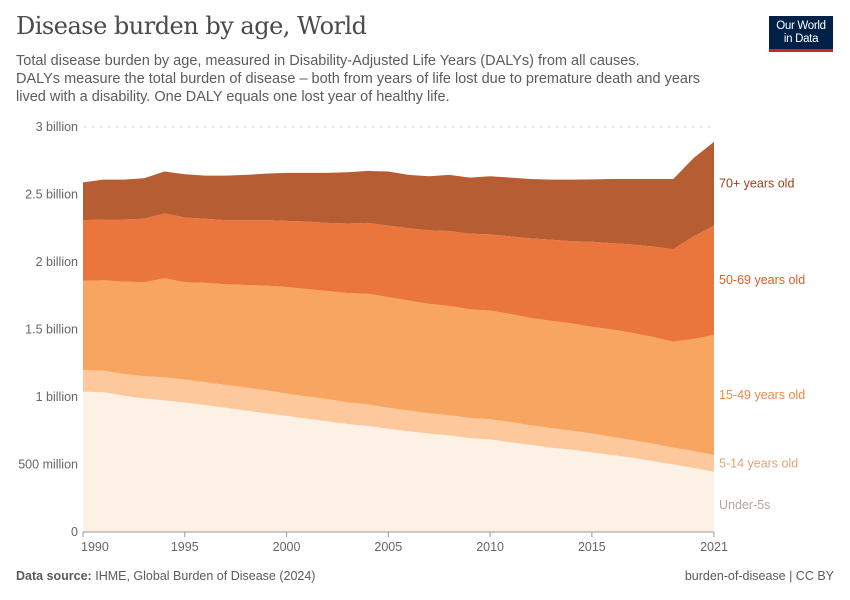 The width and height of the screenshot is (850, 600). Describe the element at coordinates (762, 395) in the screenshot. I see `series-label: 15-49 years old` at that location.